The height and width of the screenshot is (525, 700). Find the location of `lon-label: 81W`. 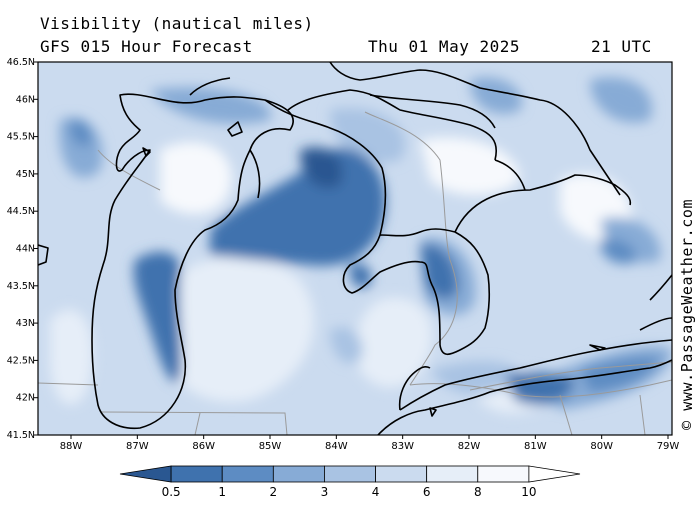

lon-label: 81W is located at coordinates (535, 446).